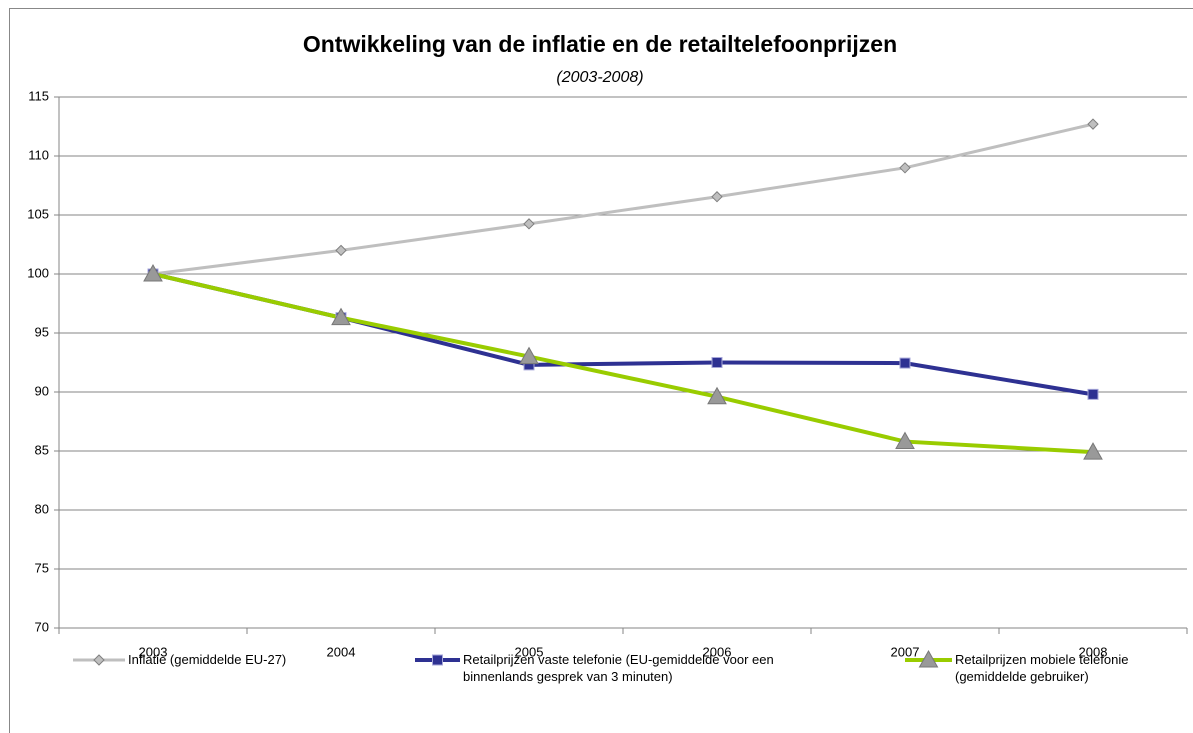 This screenshot has height=733, width=1193. What do you see at coordinates (341, 651) in the screenshot?
I see `x-tick-label: 2004` at bounding box center [341, 651].